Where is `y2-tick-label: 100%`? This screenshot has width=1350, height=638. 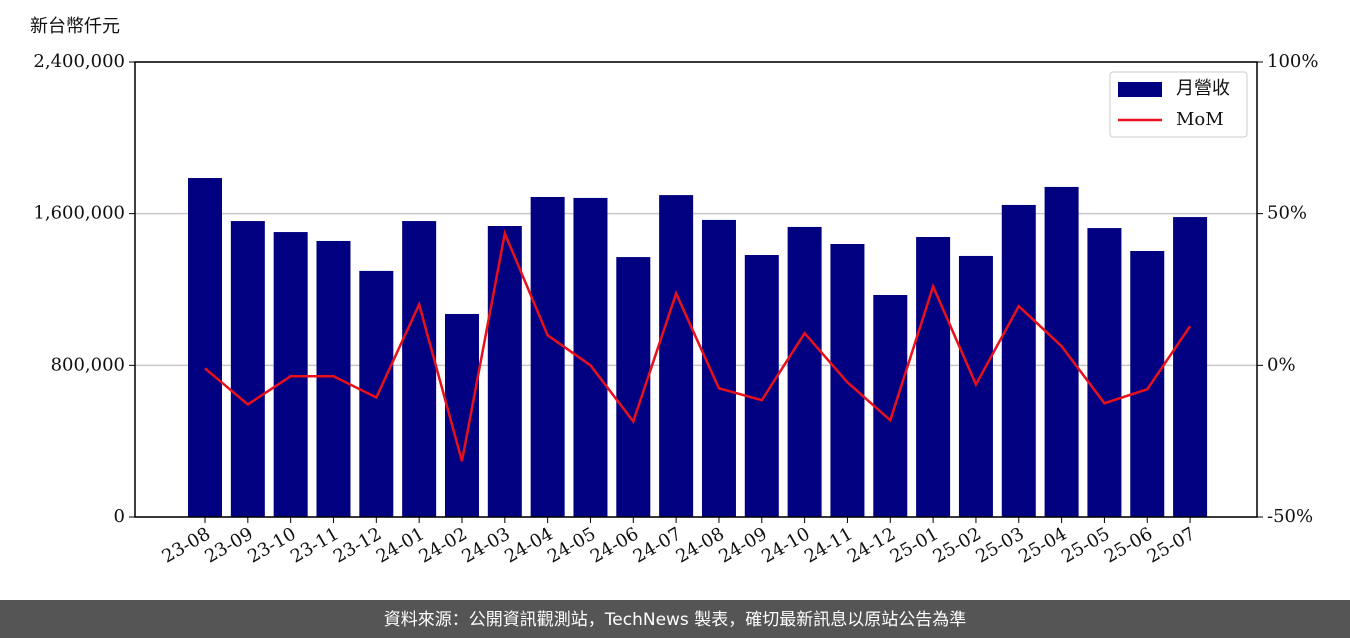
y2-tick-label: 100% is located at coordinates (1292, 61).